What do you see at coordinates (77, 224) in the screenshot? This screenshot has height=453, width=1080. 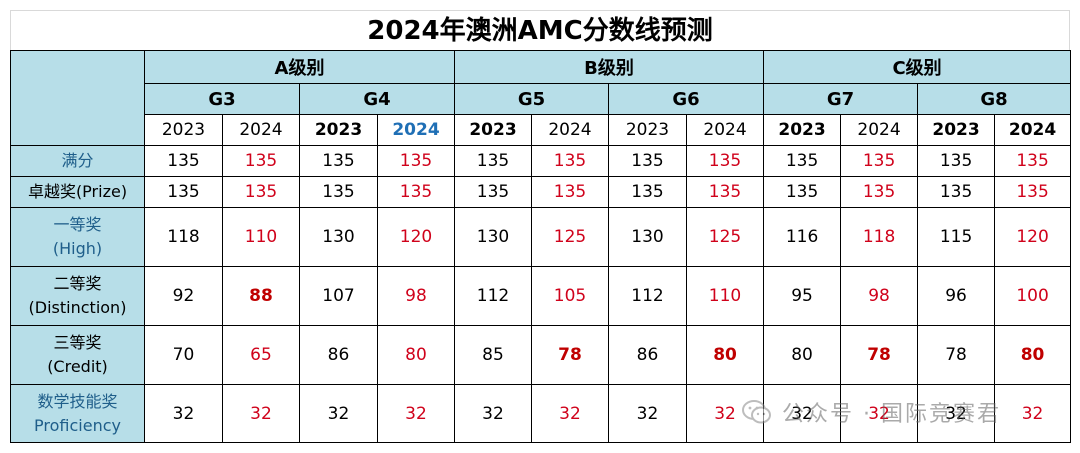 I see `row-label-text: 一等奖` at bounding box center [77, 224].